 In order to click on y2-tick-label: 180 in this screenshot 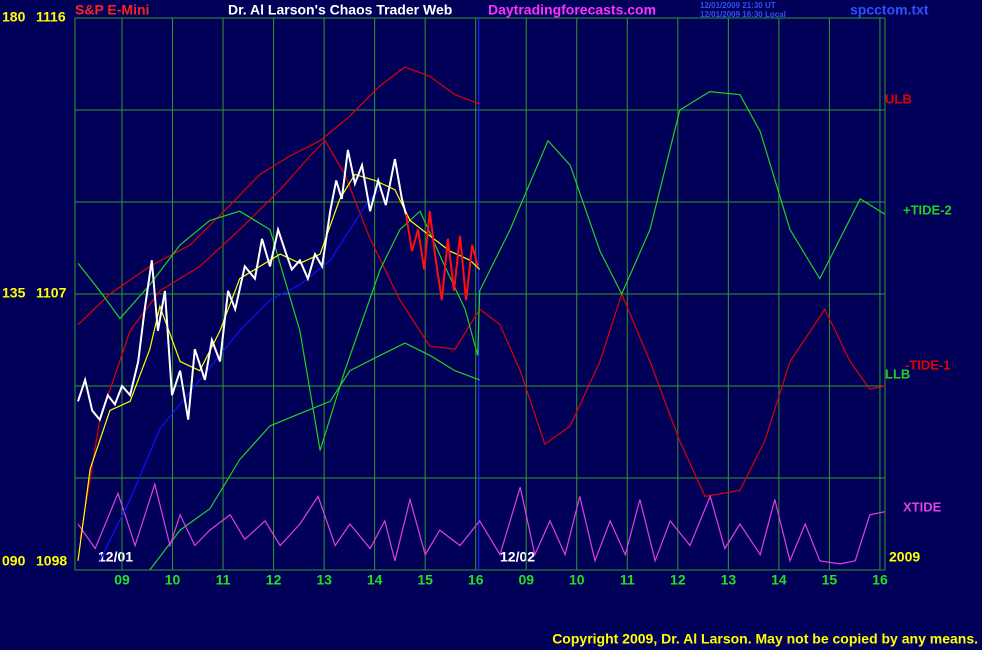, I will do `click(14, 17)`.